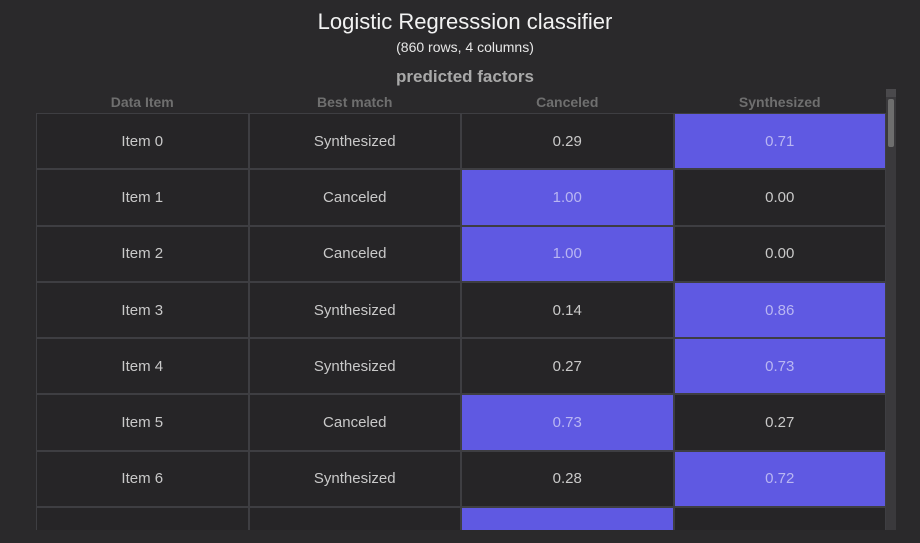 The height and width of the screenshot is (543, 920). What do you see at coordinates (142, 102) in the screenshot?
I see `column-header-data-item: Data Item` at bounding box center [142, 102].